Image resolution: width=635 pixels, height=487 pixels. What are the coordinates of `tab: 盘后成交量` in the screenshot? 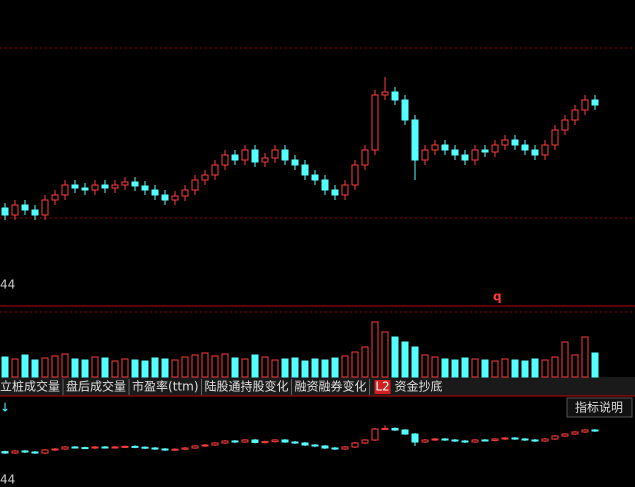 It's located at (96, 386).